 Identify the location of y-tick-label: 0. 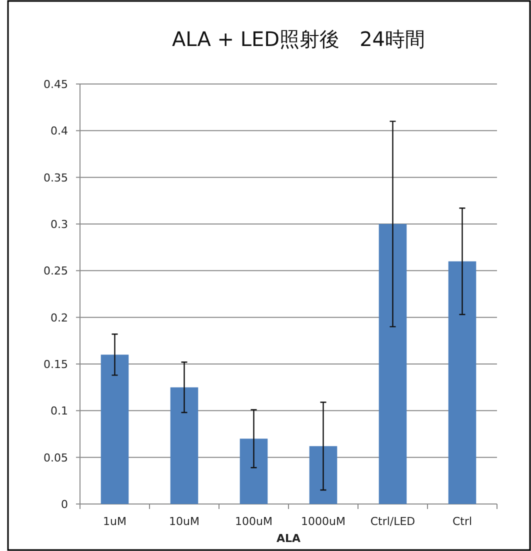
(64, 504).